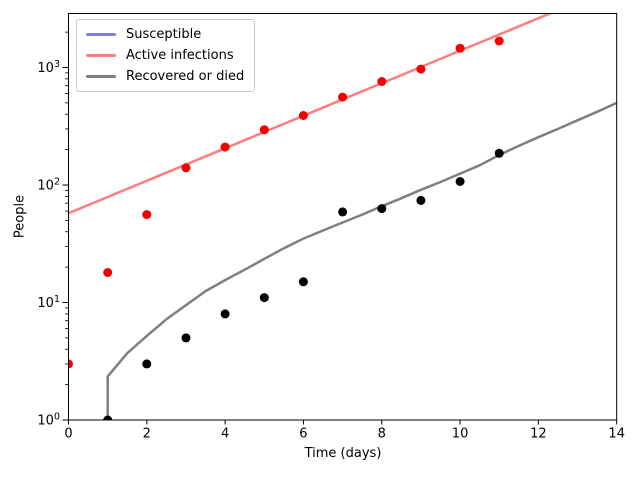  What do you see at coordinates (382, 434) in the screenshot?
I see `x-tick-label: 8` at bounding box center [382, 434].